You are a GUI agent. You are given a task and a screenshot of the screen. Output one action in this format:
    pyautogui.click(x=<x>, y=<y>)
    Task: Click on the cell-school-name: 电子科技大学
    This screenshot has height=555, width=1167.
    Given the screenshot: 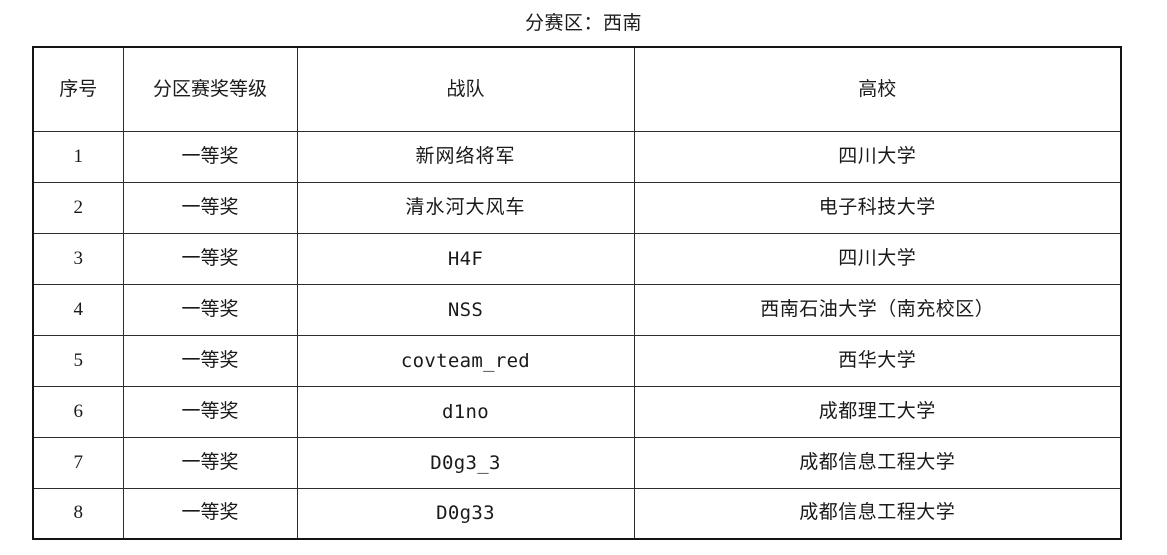 What is the action you would take?
    pyautogui.click(x=877, y=207)
    